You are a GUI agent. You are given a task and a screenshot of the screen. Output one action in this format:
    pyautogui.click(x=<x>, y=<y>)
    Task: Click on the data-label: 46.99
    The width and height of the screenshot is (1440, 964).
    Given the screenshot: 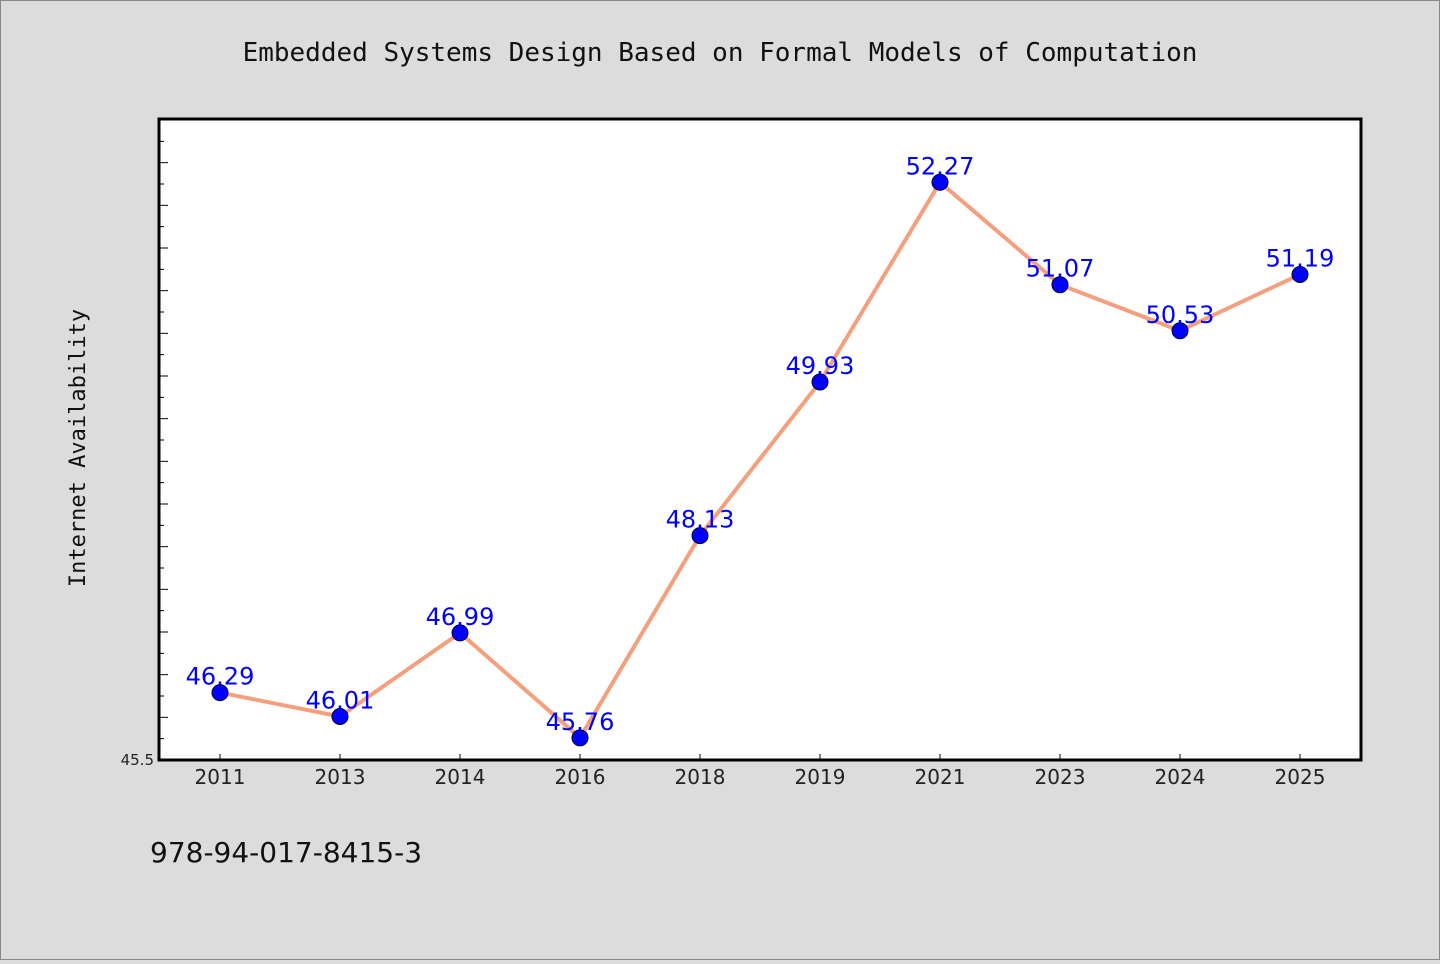 What is the action you would take?
    pyautogui.click(x=460, y=617)
    